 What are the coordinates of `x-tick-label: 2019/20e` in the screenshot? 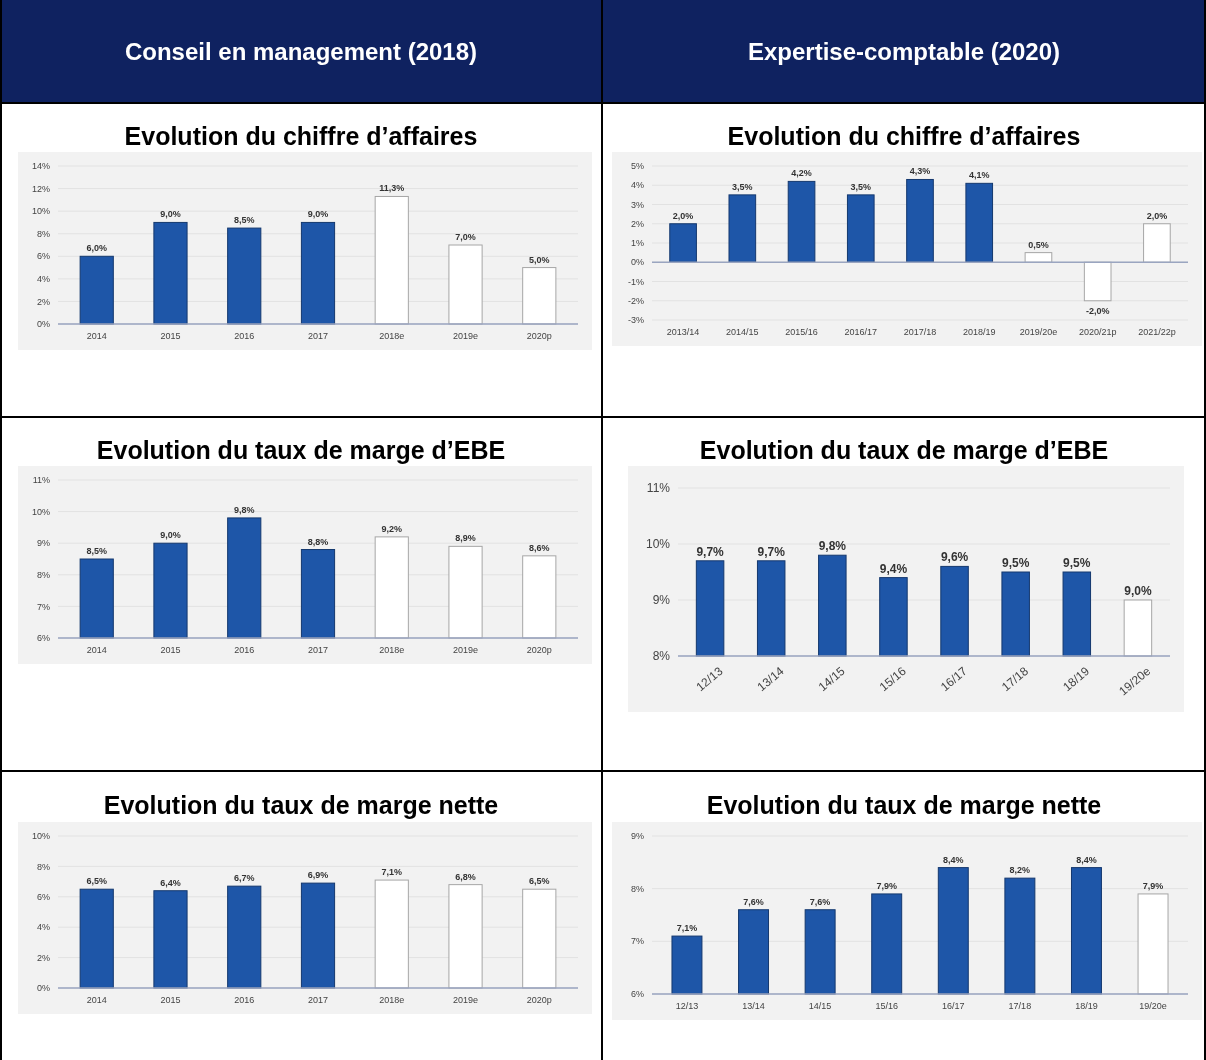 It's located at (1038, 332).